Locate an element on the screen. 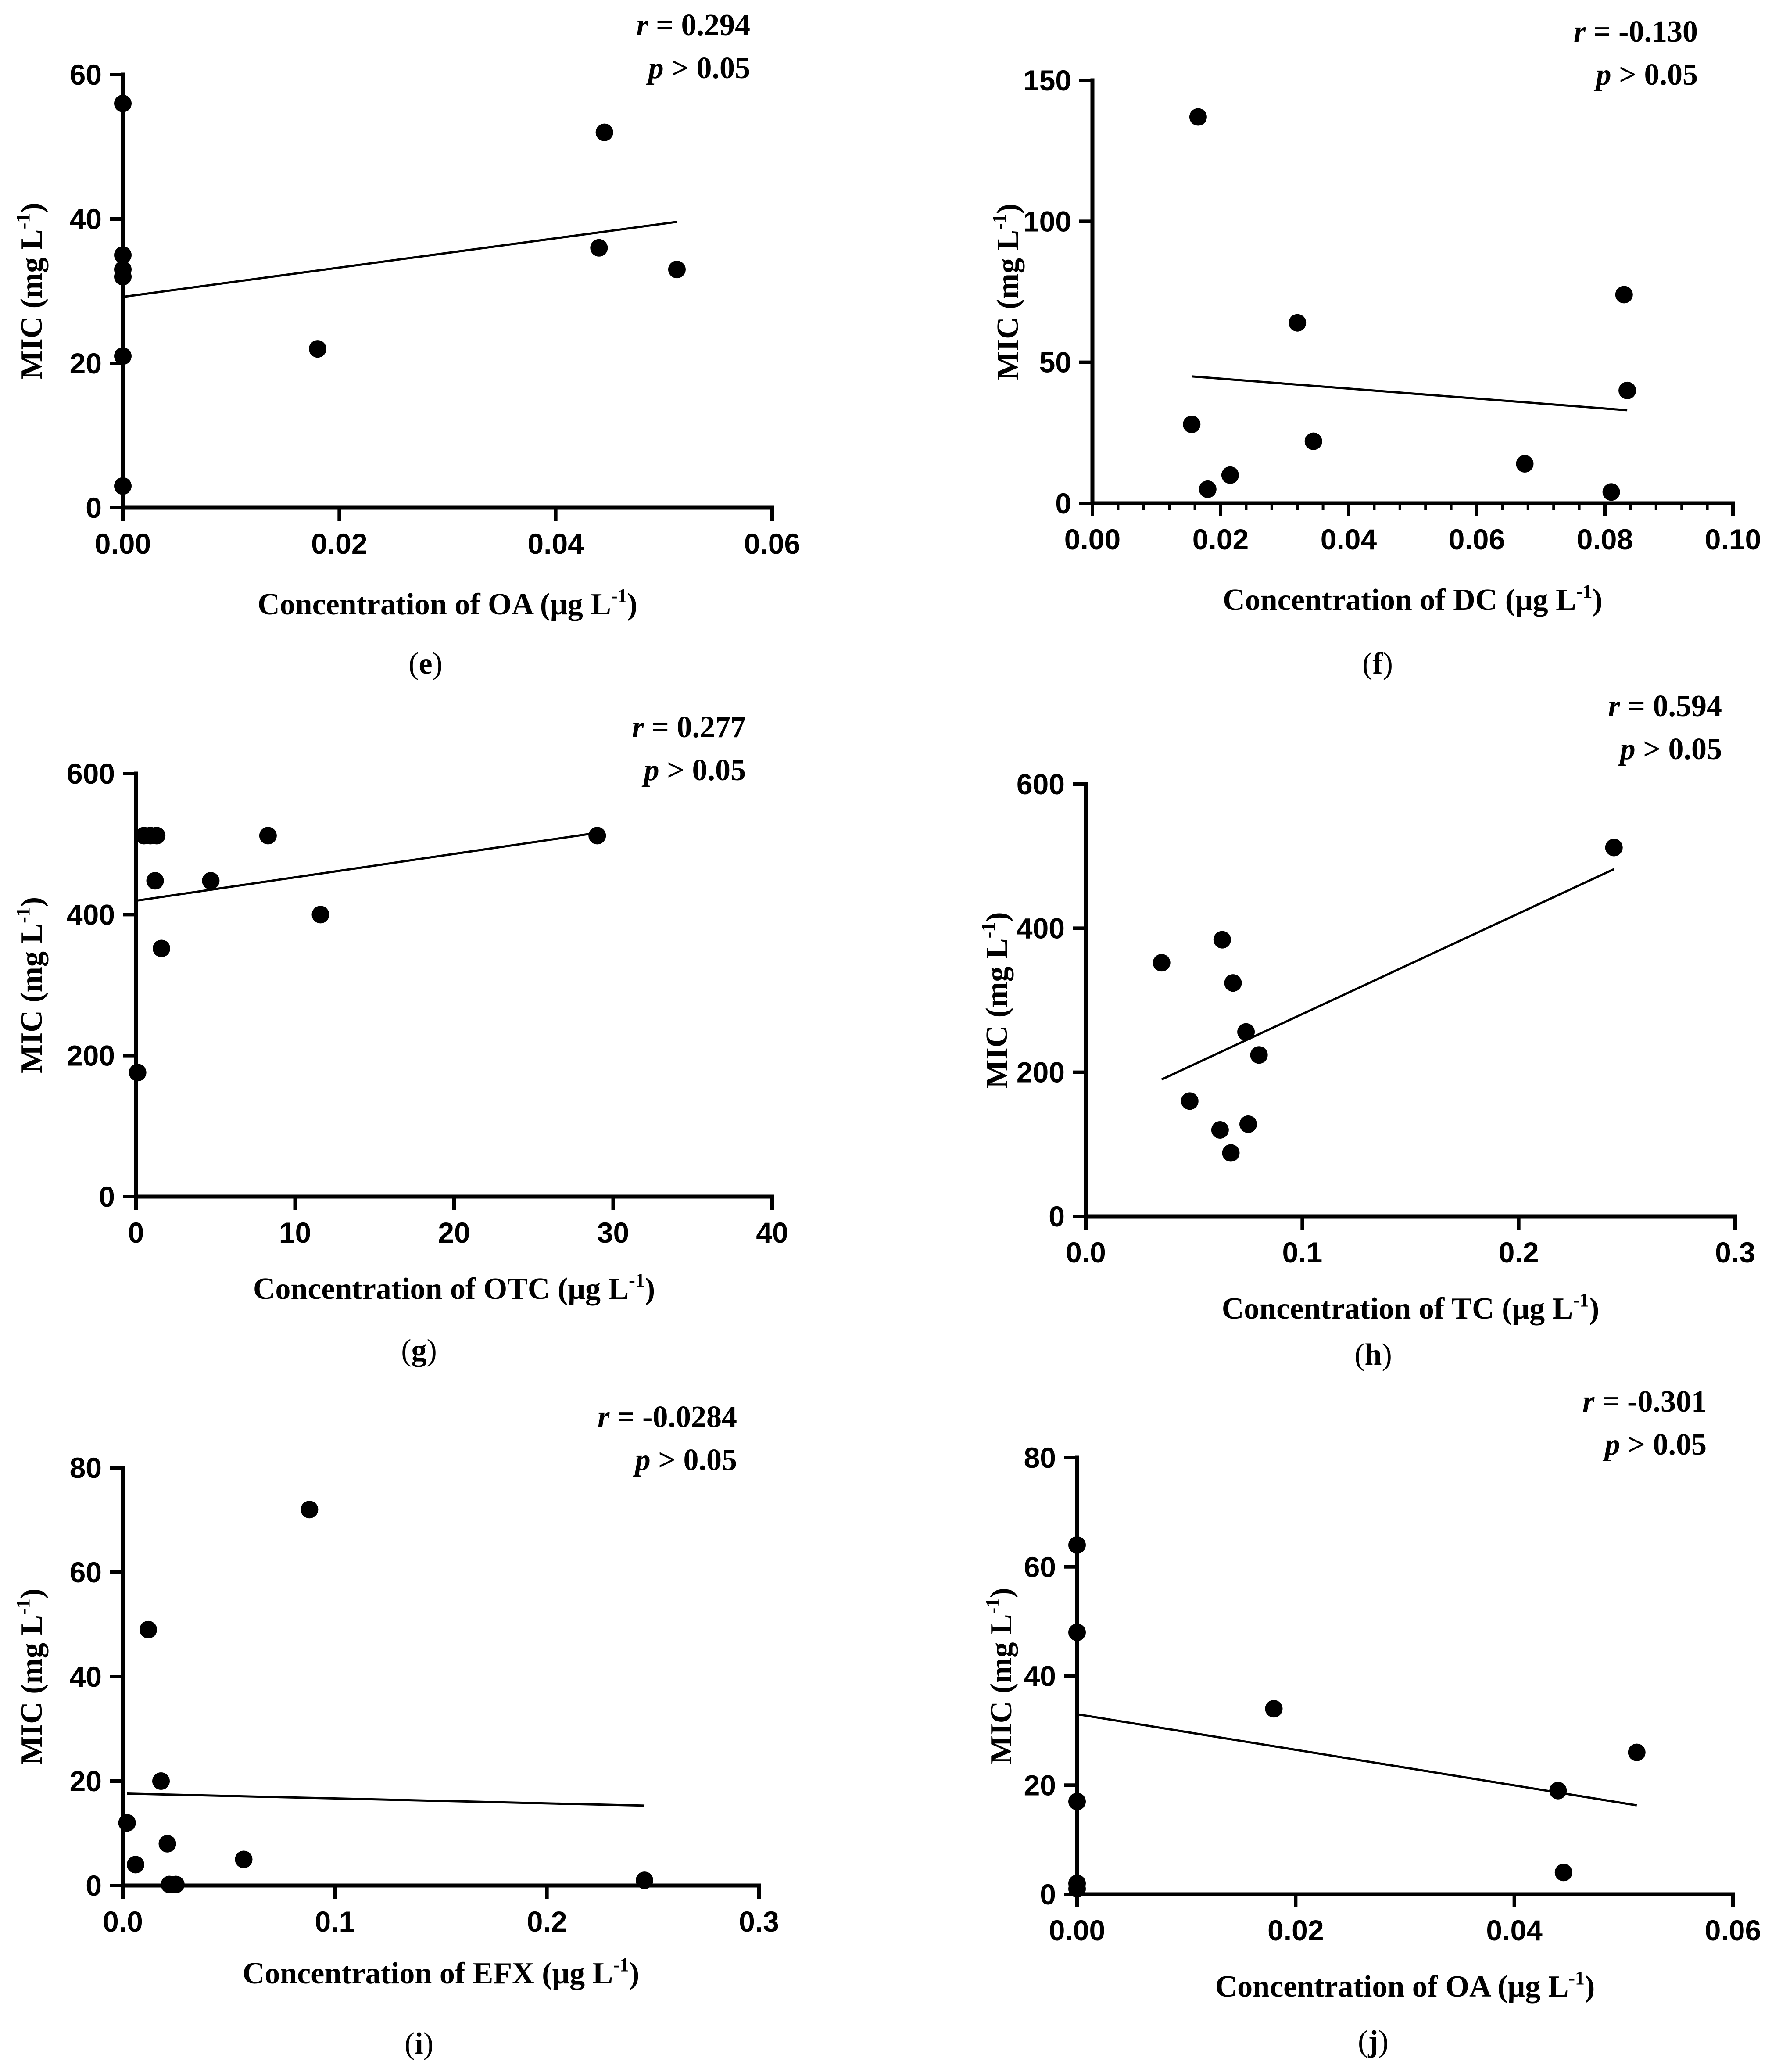  y-tick-label: 40 is located at coordinates (86, 219).